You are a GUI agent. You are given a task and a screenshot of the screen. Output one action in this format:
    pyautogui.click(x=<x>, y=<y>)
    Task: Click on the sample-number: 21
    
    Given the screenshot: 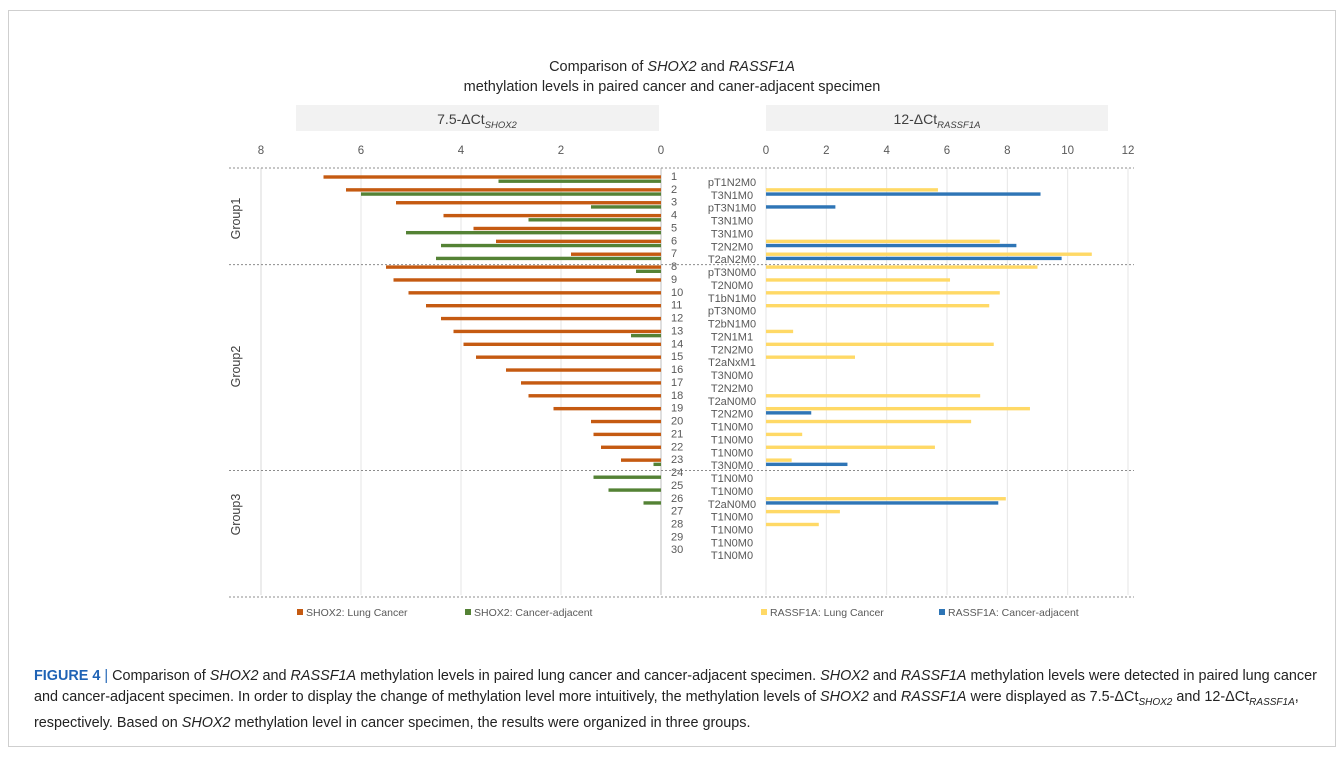 What is the action you would take?
    pyautogui.click(x=677, y=434)
    